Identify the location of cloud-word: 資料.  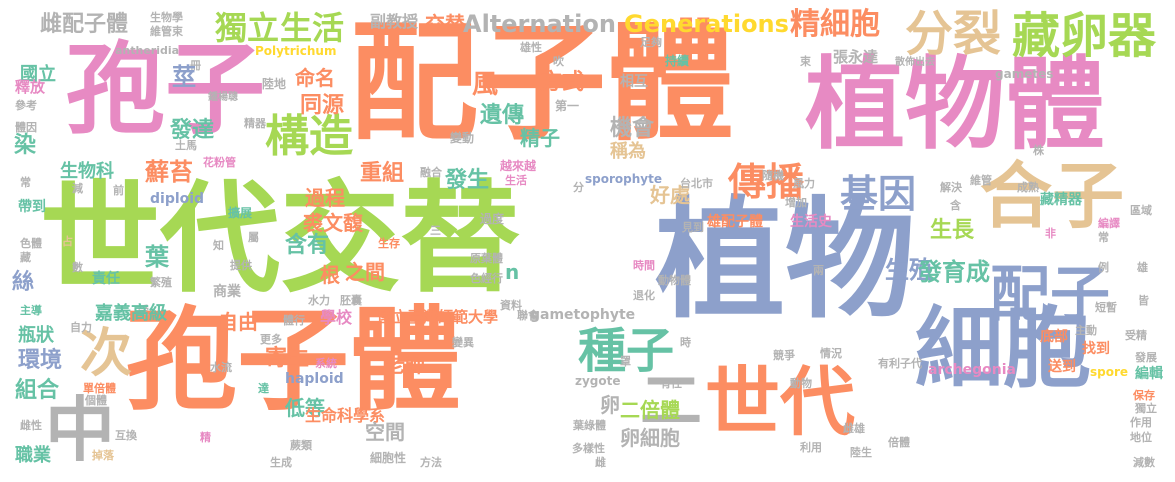
(511, 305).